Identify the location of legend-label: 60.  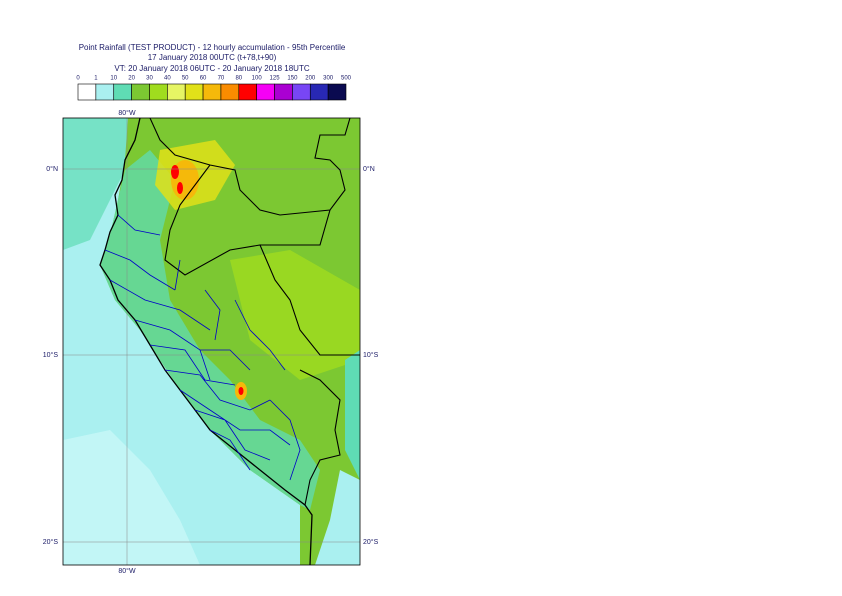
(203, 79).